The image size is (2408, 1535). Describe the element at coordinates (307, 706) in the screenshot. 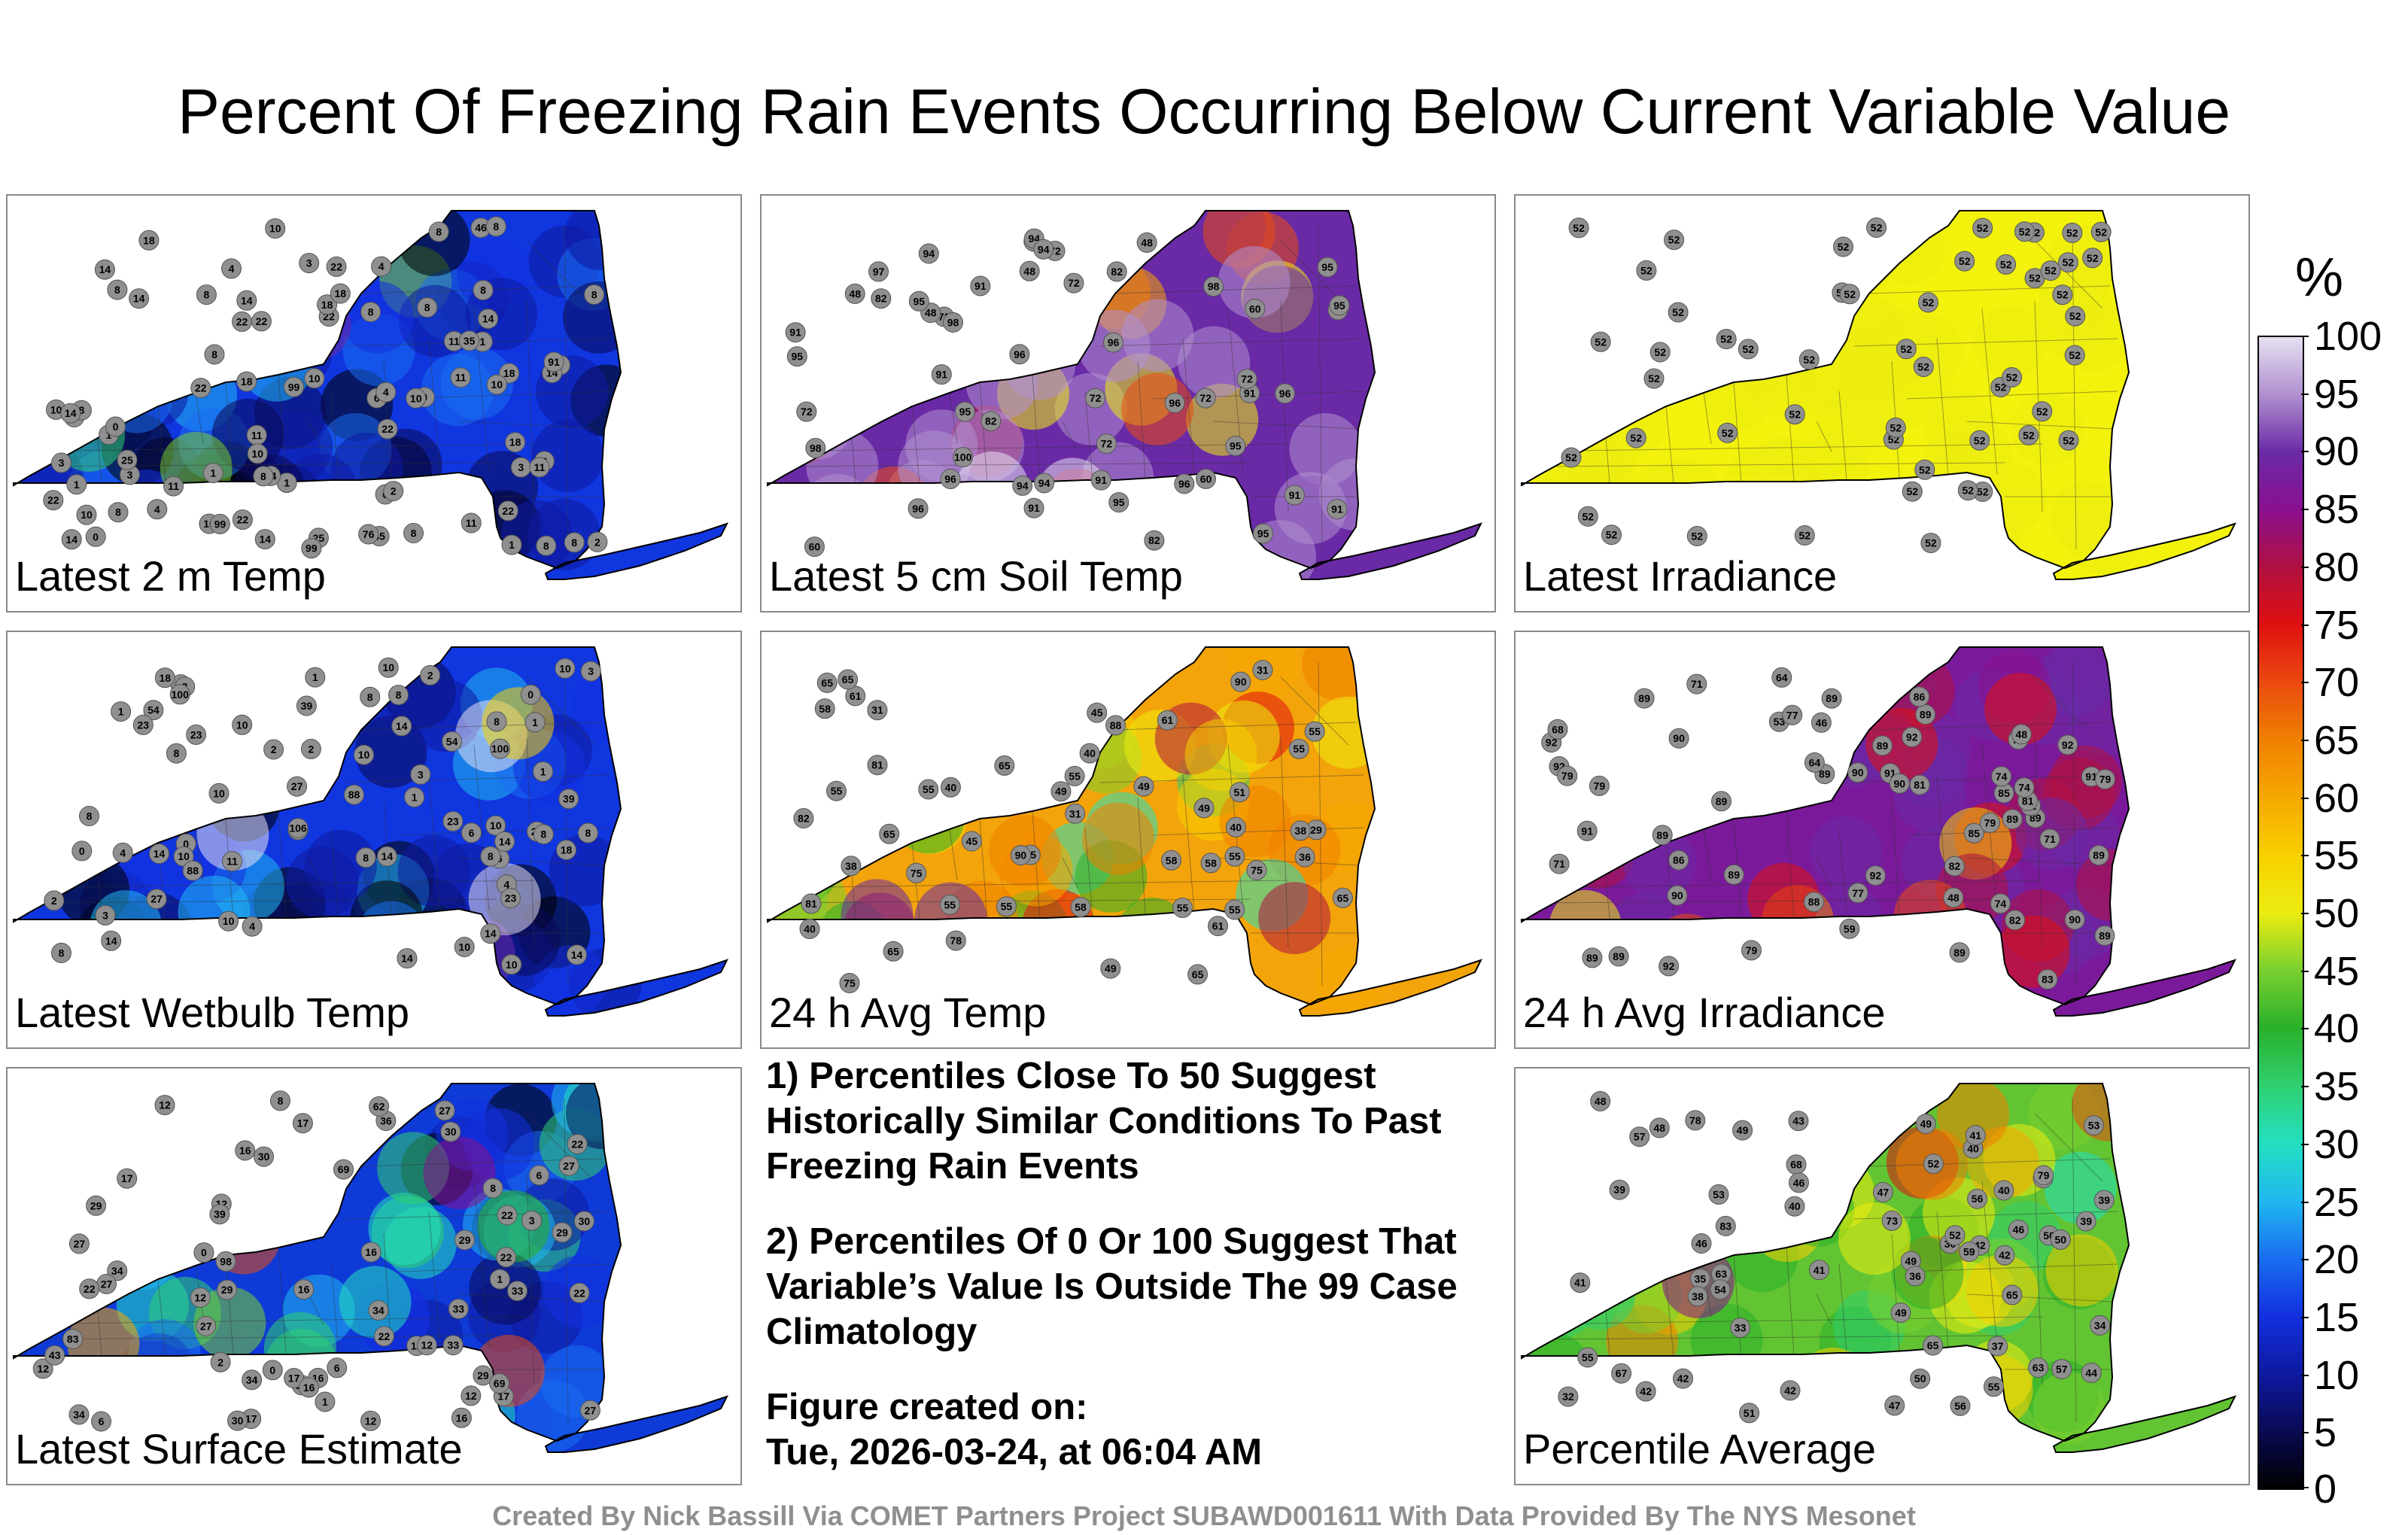

I see `station-value: 39` at that location.